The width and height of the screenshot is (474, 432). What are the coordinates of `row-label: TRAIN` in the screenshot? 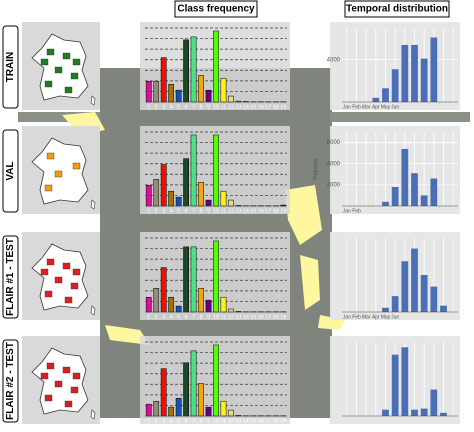 It's located at (10, 67).